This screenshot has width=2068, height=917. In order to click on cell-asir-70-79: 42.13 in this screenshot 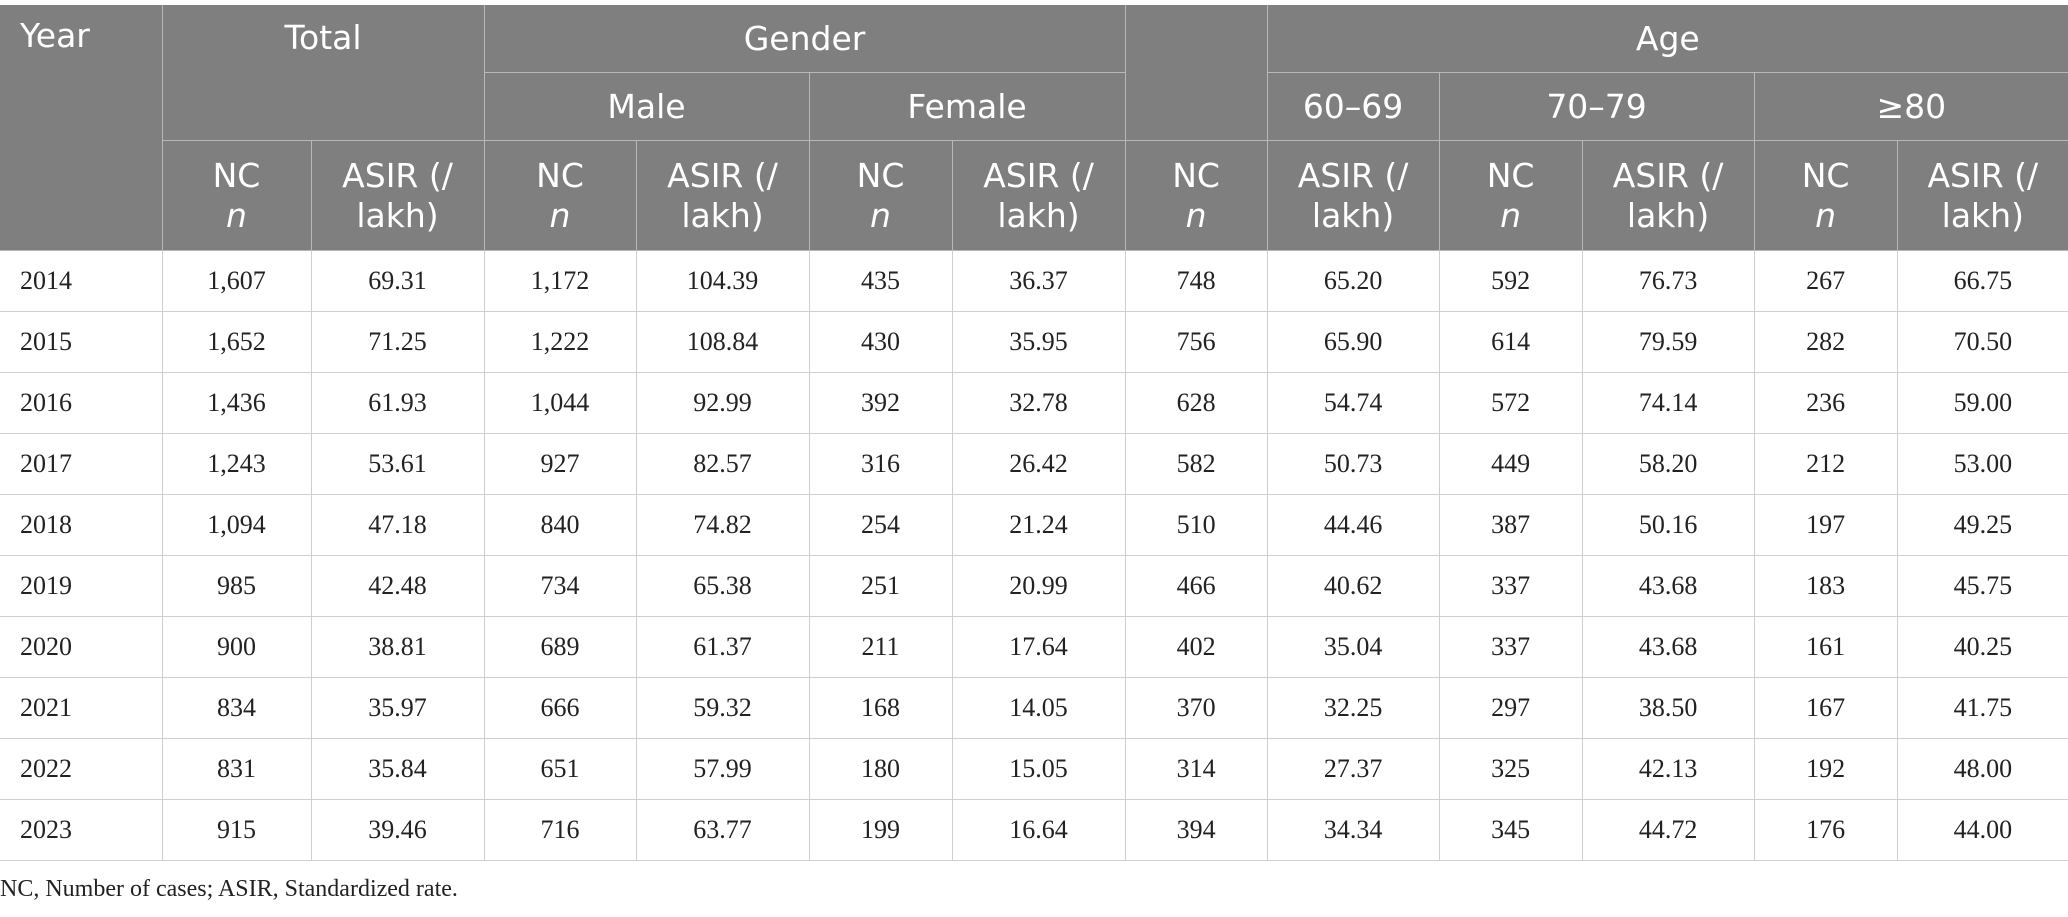, I will do `click(1668, 769)`.